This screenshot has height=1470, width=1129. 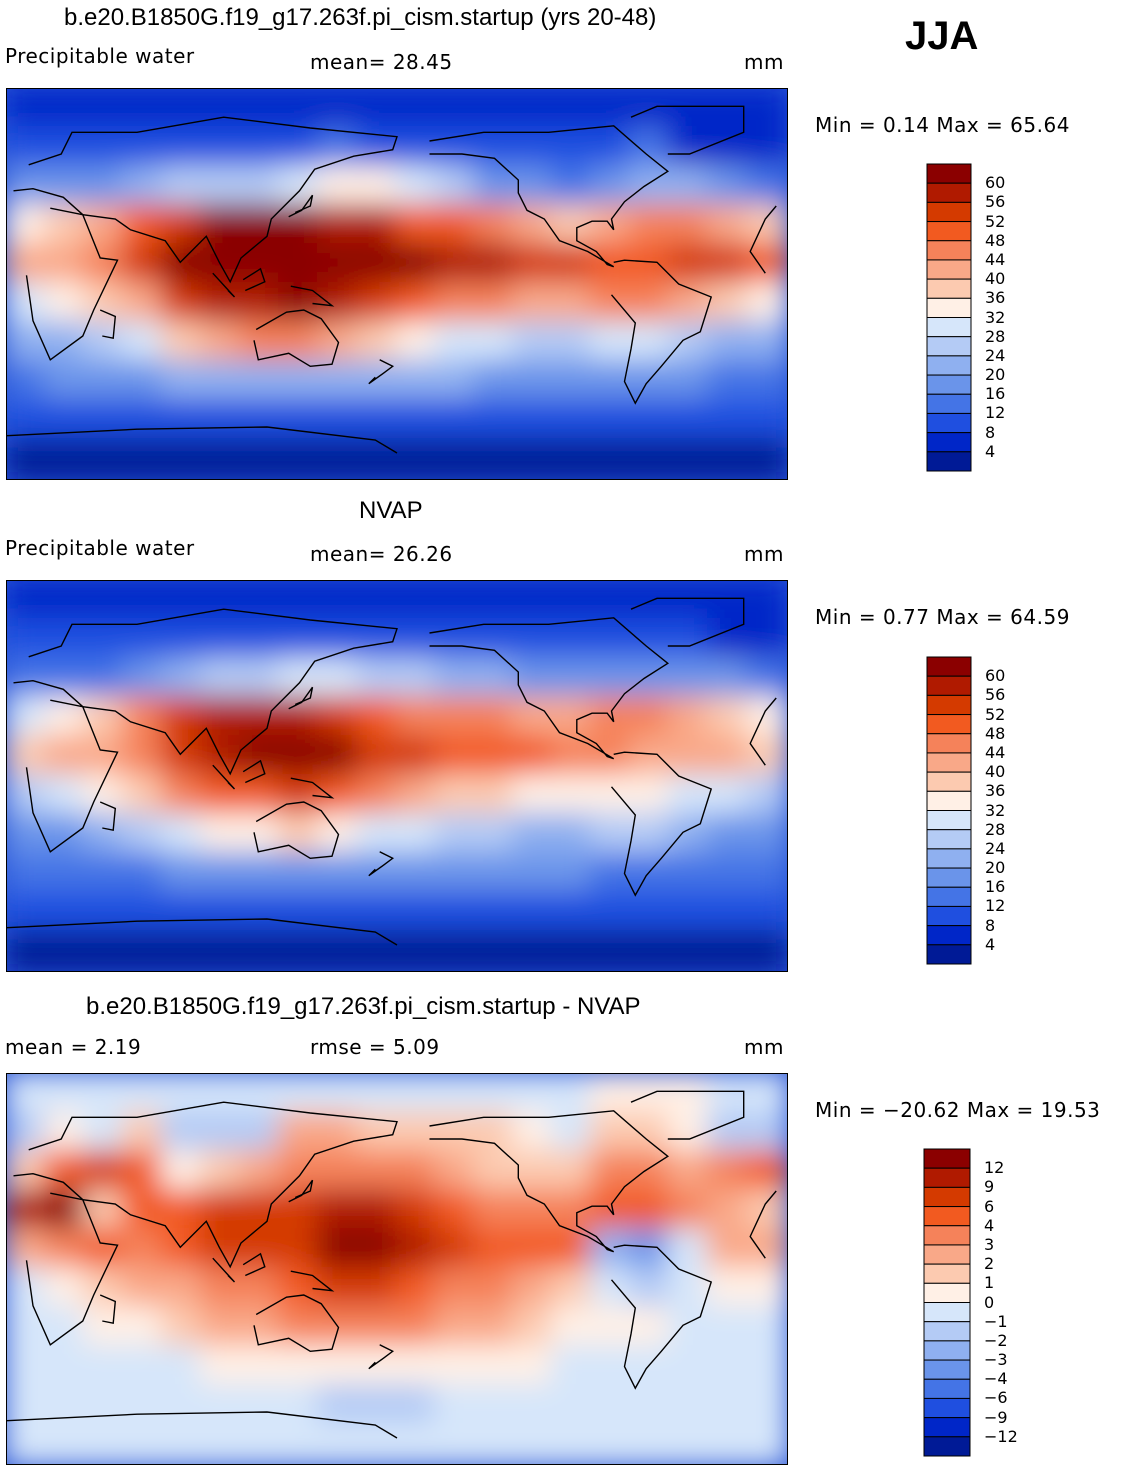 What do you see at coordinates (995, 202) in the screenshot?
I see `colorbar-tick-label: 56` at bounding box center [995, 202].